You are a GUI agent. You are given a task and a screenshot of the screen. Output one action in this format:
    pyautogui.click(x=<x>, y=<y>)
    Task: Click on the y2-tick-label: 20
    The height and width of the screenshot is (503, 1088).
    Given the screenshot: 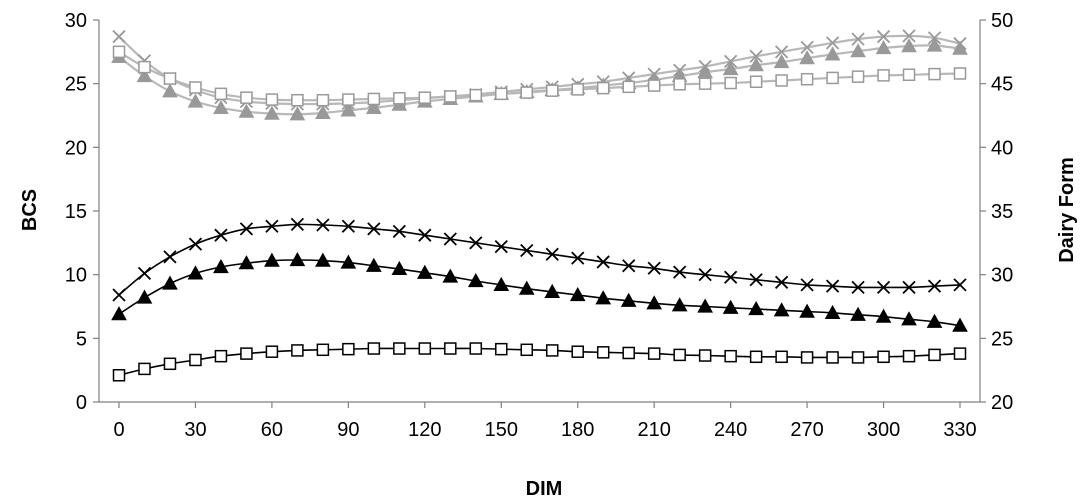 What is the action you would take?
    pyautogui.click(x=1002, y=403)
    